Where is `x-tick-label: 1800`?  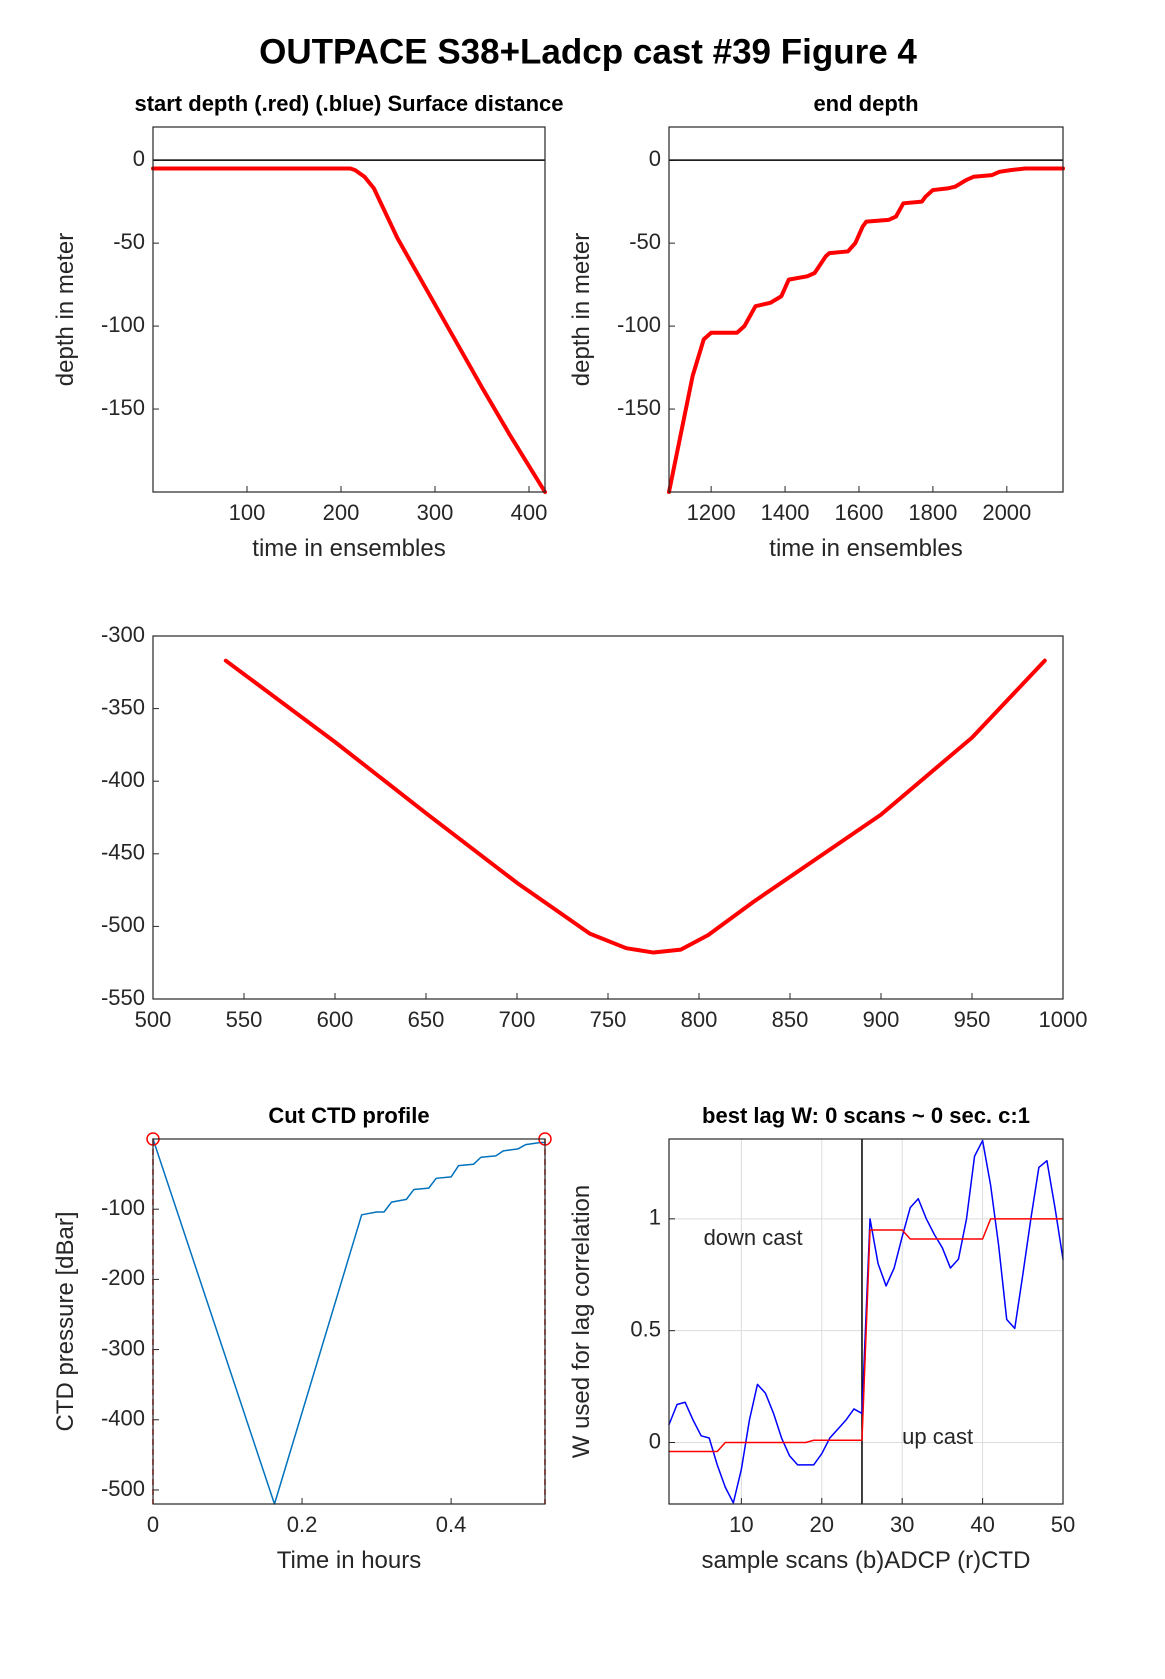
x-tick-label: 1800 is located at coordinates (932, 512).